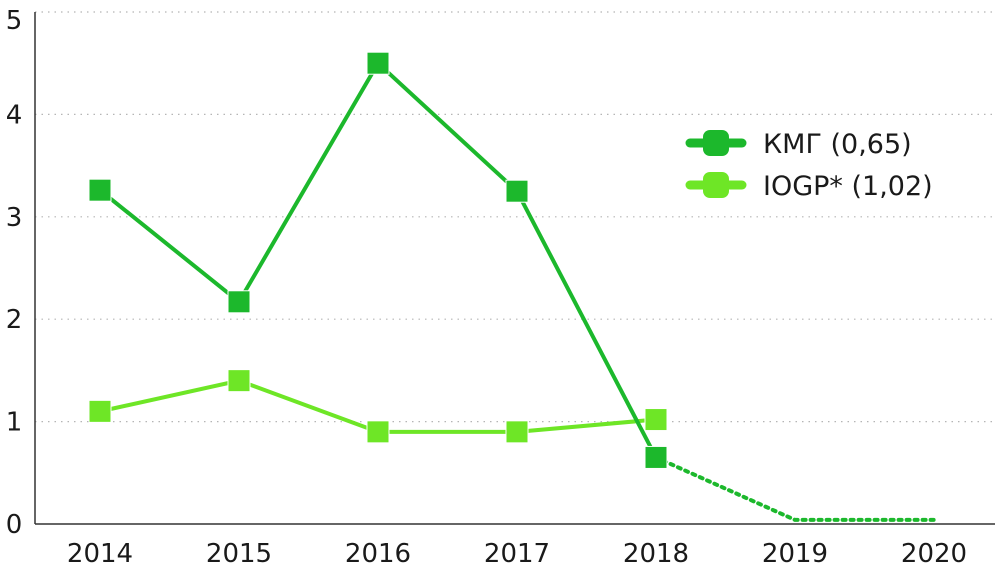  Describe the element at coordinates (378, 554) in the screenshot. I see `x-tick-label: 2016` at that location.